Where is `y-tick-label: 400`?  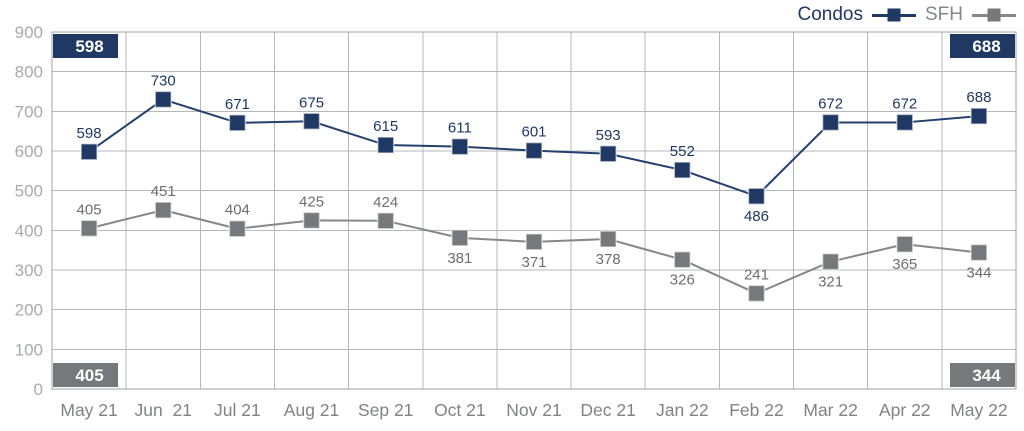 y-tick-label: 400 is located at coordinates (29, 230).